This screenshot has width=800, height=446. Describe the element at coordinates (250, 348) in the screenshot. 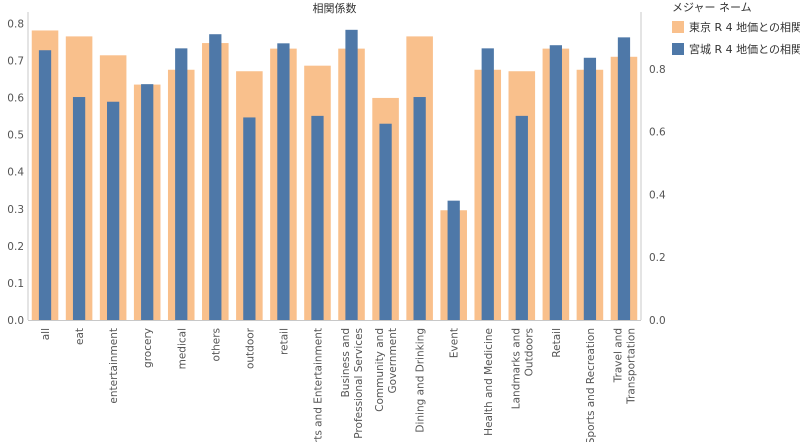

I see `x-tick-label: outdoor` at that location.